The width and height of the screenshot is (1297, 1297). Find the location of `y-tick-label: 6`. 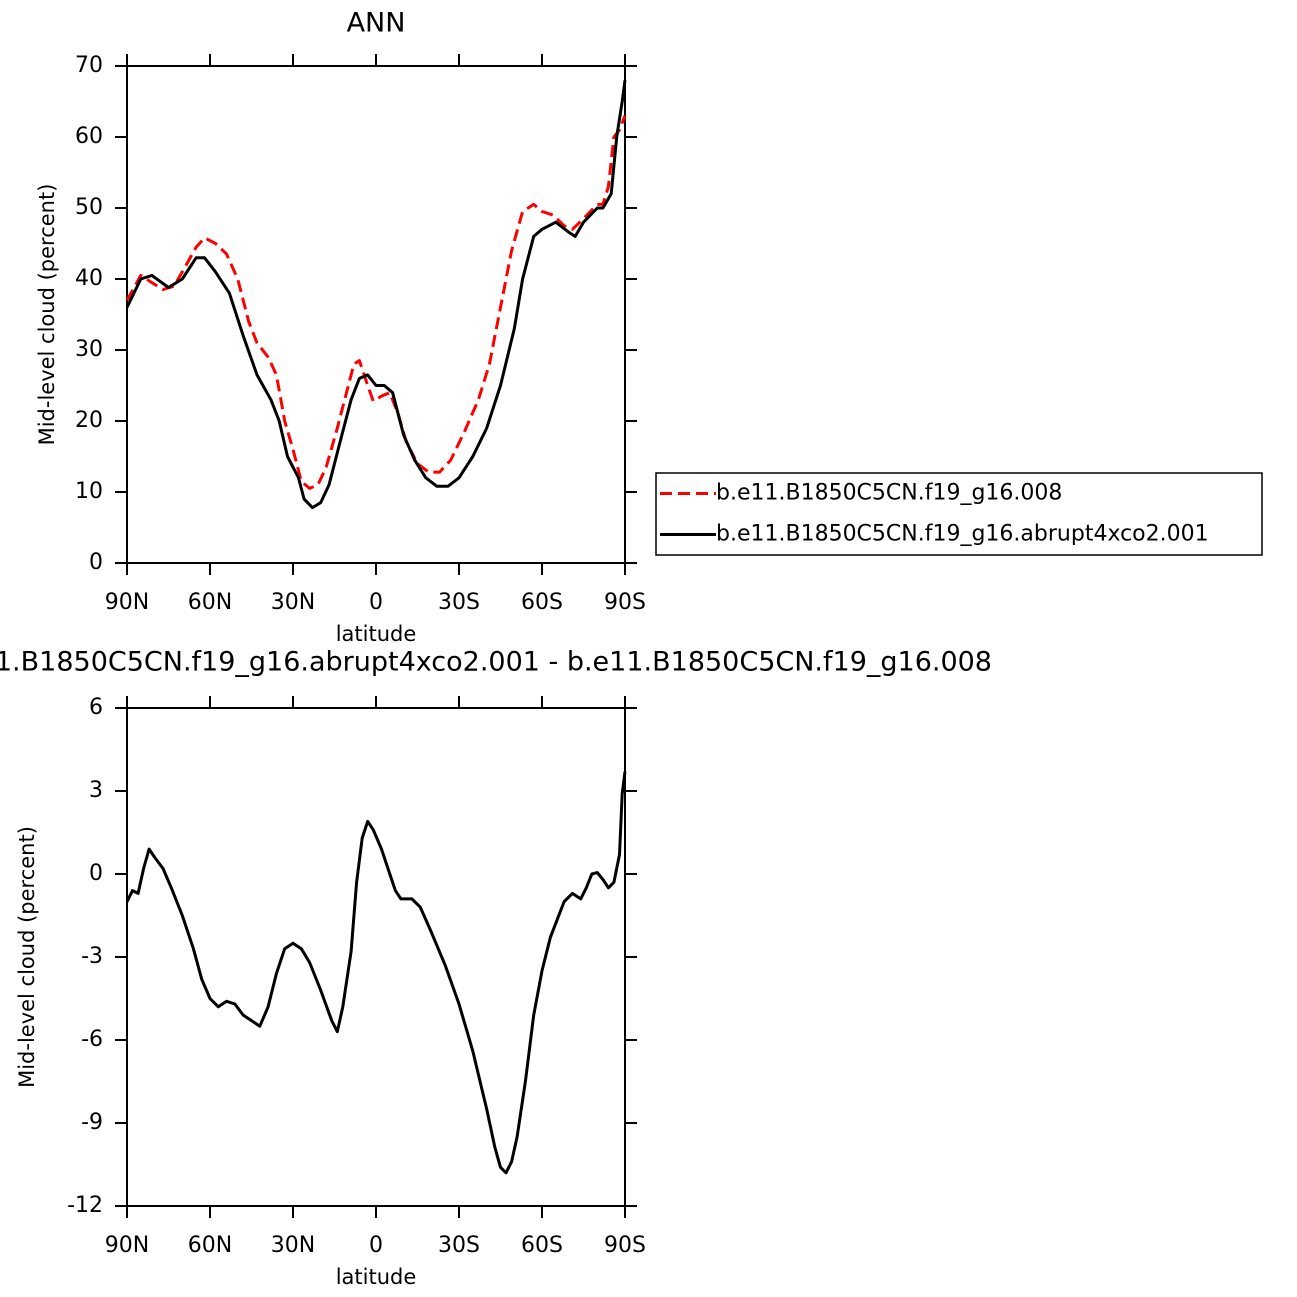

y-tick-label: 6 is located at coordinates (96, 707).